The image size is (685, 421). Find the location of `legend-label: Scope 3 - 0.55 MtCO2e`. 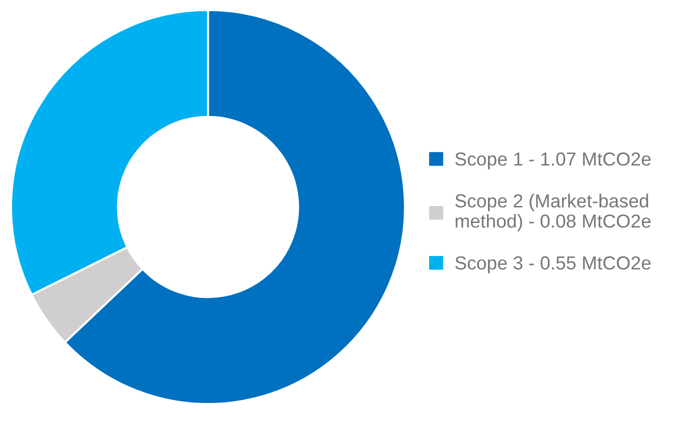

legend-label: Scope 3 - 0.55 MtCO2e is located at coordinates (553, 265).